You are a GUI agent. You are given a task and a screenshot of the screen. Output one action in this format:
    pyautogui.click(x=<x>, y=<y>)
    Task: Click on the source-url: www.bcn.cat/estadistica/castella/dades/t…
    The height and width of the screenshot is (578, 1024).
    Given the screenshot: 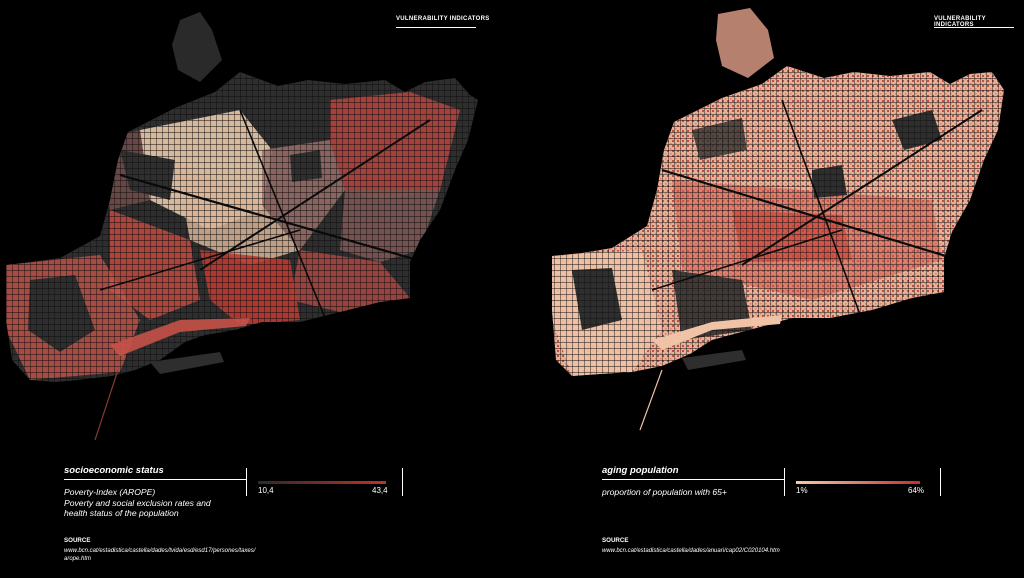 What is the action you would take?
    pyautogui.click(x=160, y=555)
    